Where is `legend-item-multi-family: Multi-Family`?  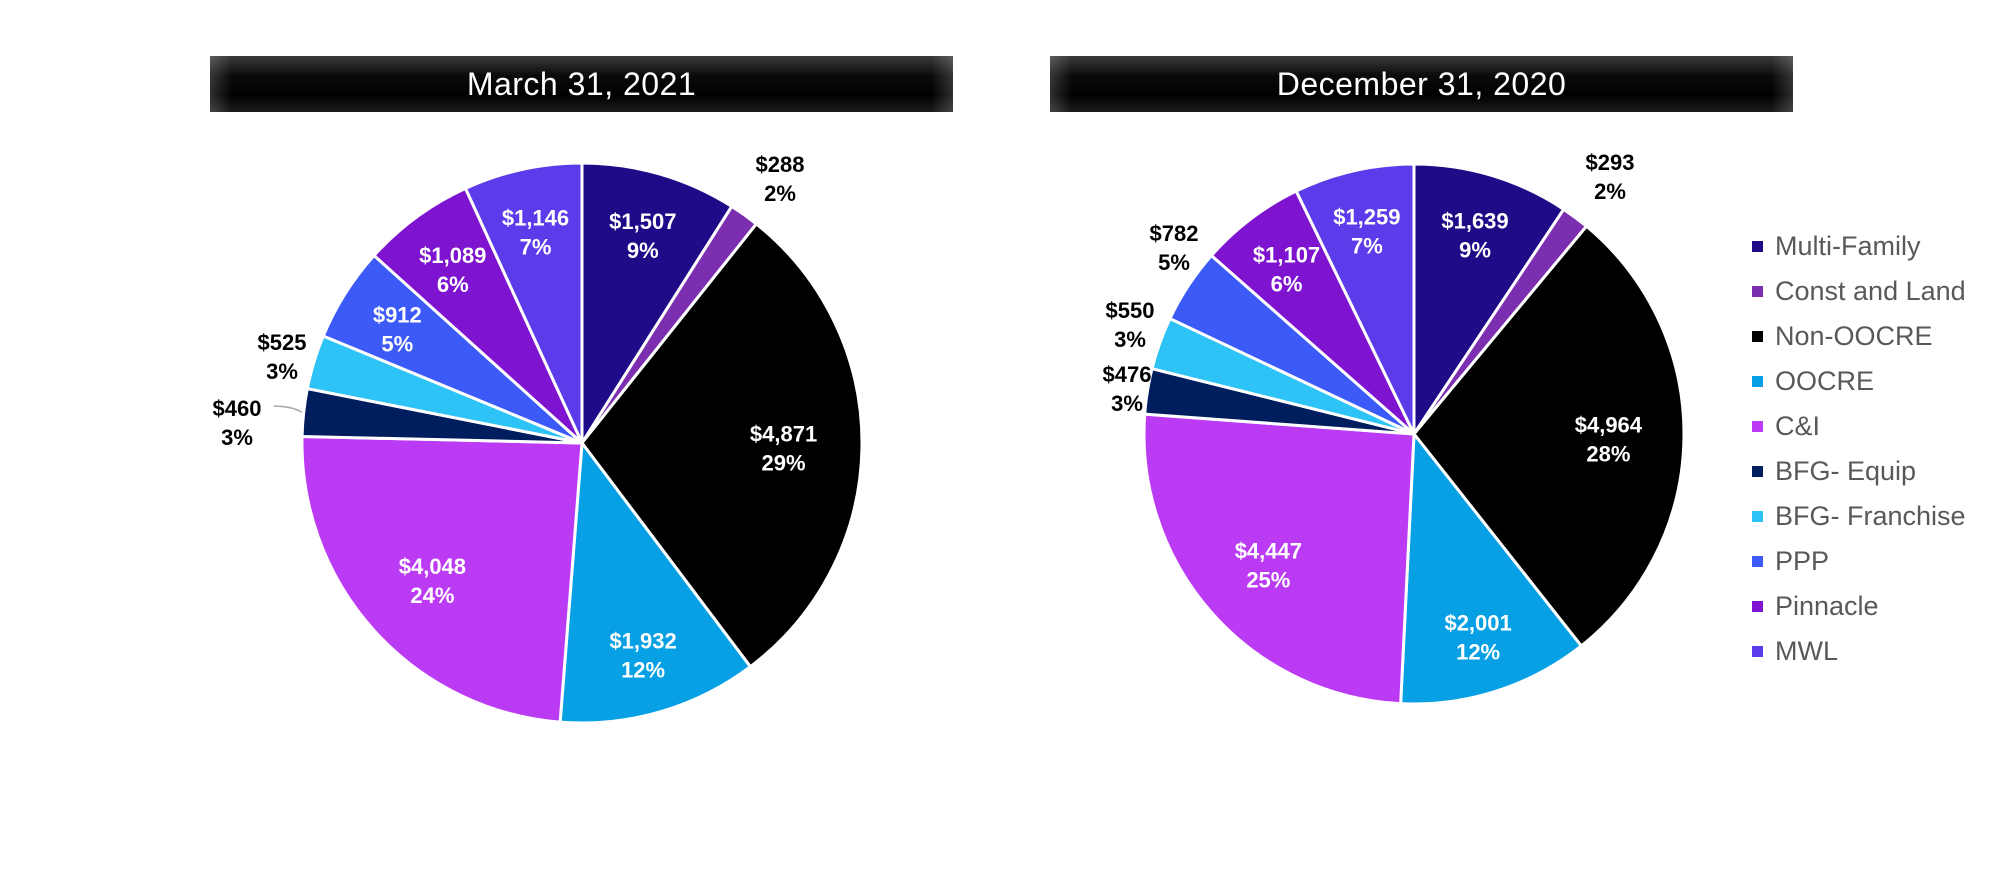
legend-item-multi-family: Multi-Family is located at coordinates (1859, 246).